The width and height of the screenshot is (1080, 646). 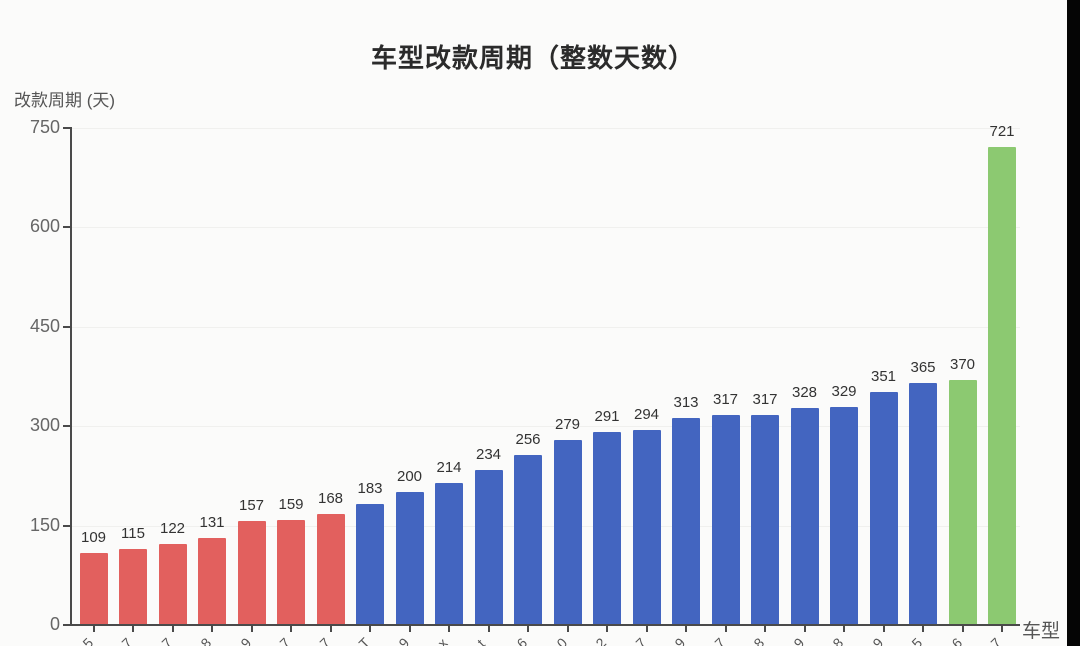 What do you see at coordinates (686, 402) in the screenshot?
I see `bar-value-label: 313` at bounding box center [686, 402].